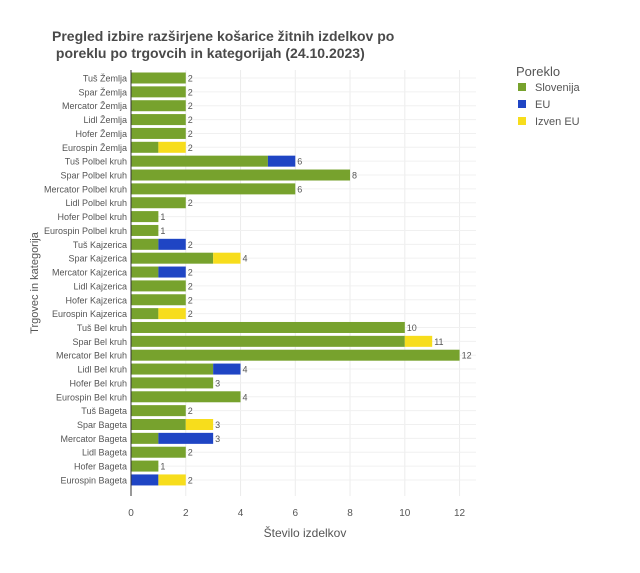 Image resolution: width=640 pixels, height=573 pixels. Describe the element at coordinates (102, 328) in the screenshot. I see `y-tick-label: Tuš Bel kruh` at that location.